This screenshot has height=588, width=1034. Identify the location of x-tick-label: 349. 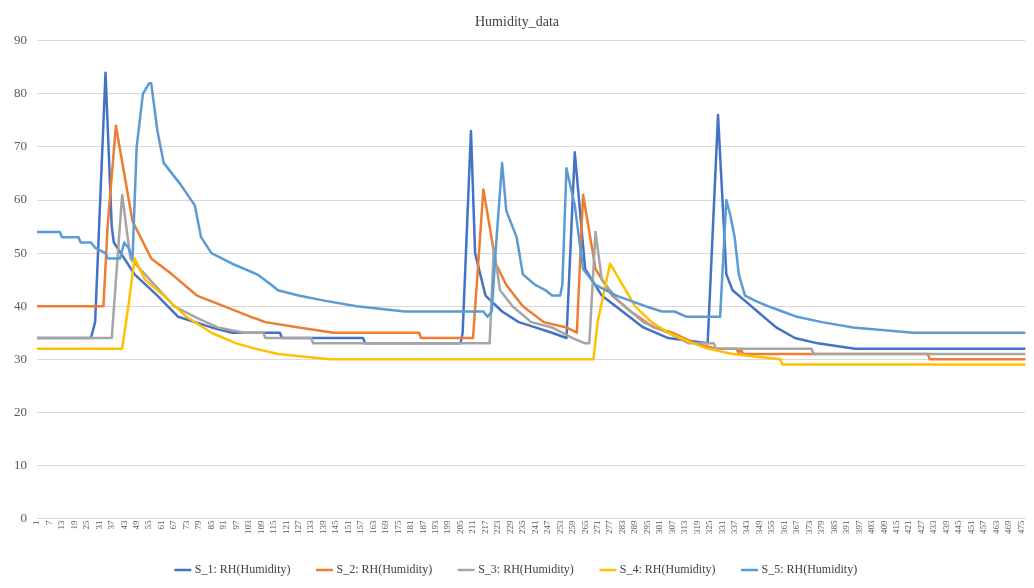
(758, 527).